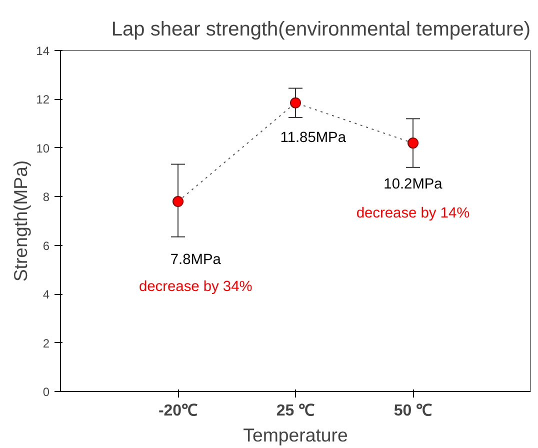  Describe the element at coordinates (43, 148) in the screenshot. I see `y-tick-label: 10` at that location.